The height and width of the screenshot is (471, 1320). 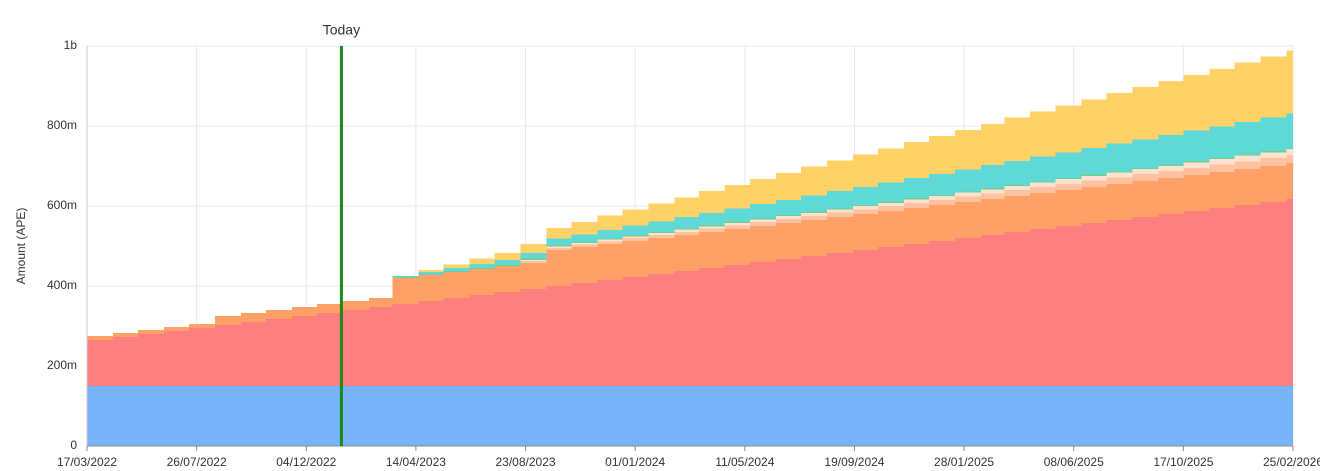 I want to click on x-tick-label: 26/07/2022, so click(x=197, y=462).